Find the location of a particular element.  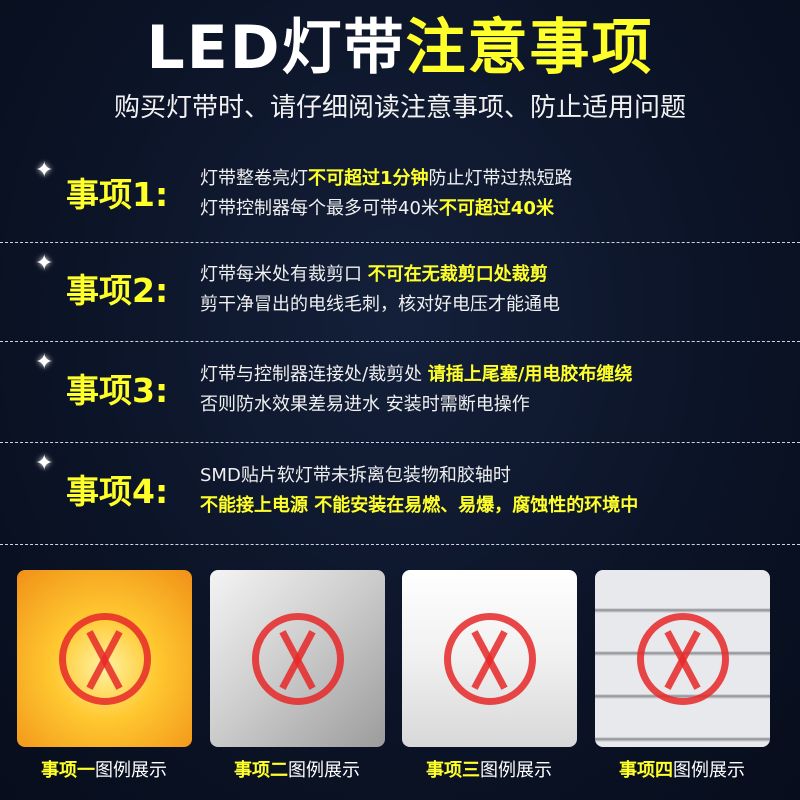

item-label: 事项2: is located at coordinates (117, 290).